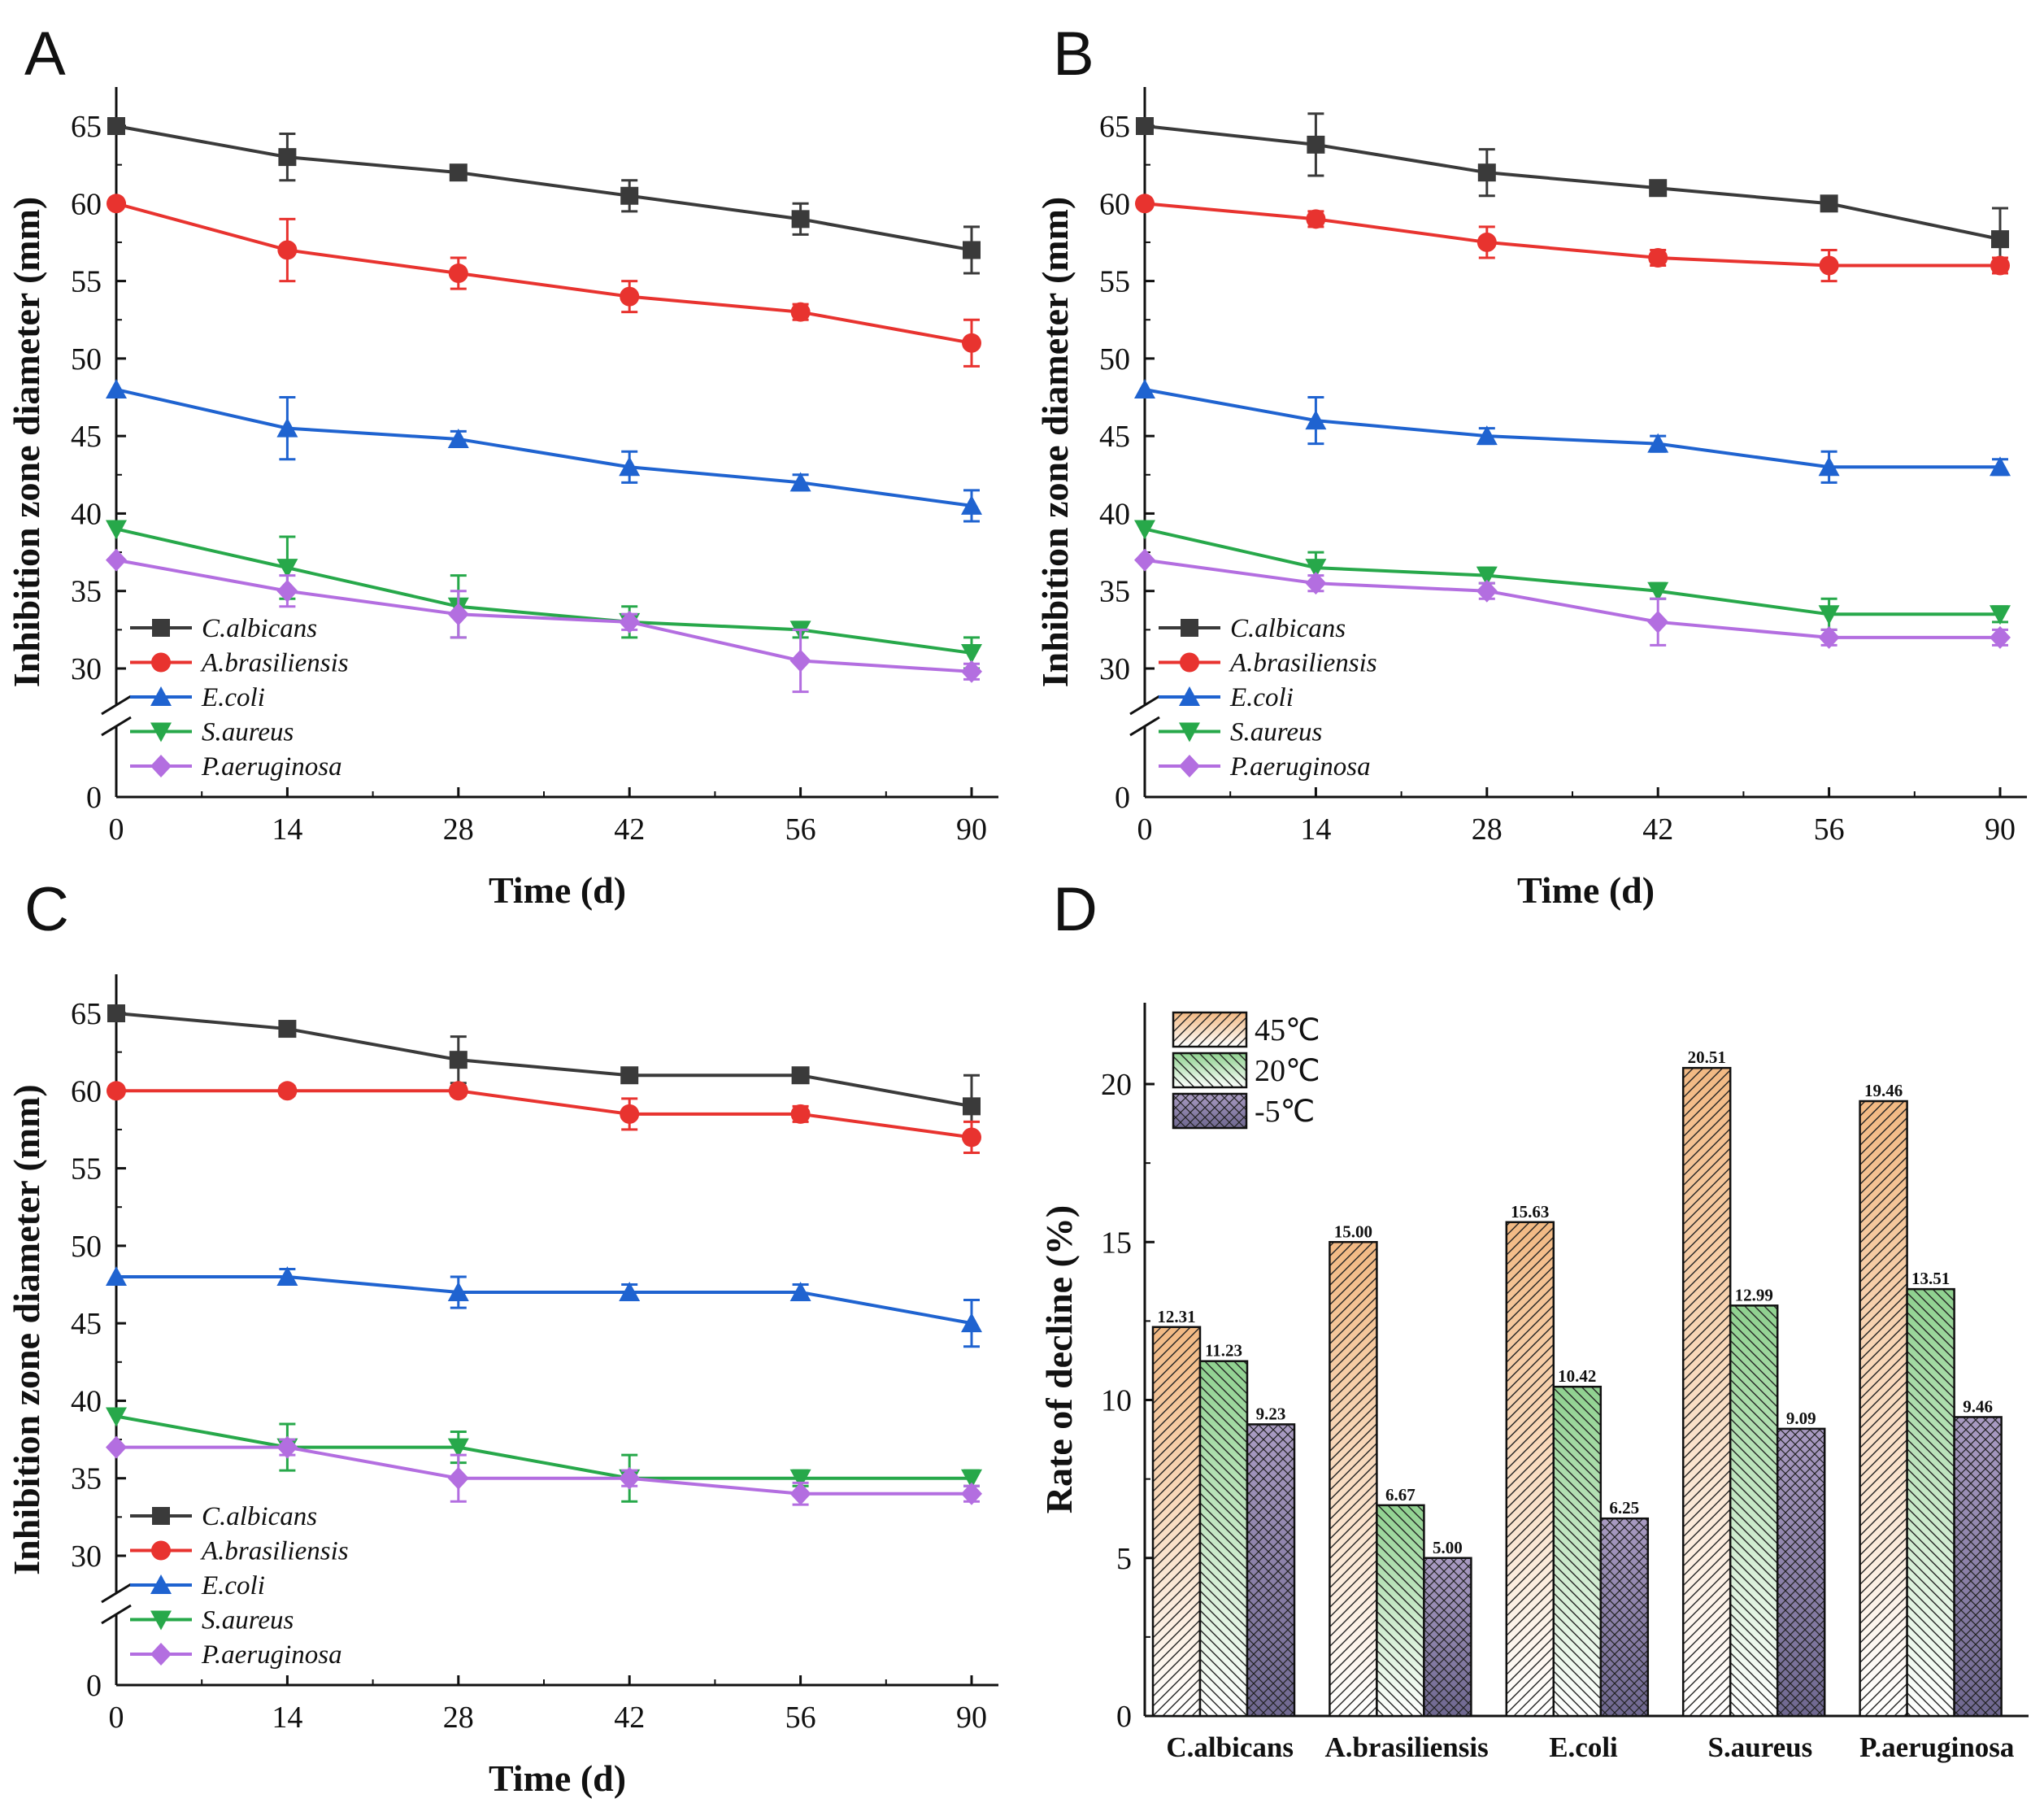  I want to click on x-tick-label: E.coli, so click(1583, 1747).